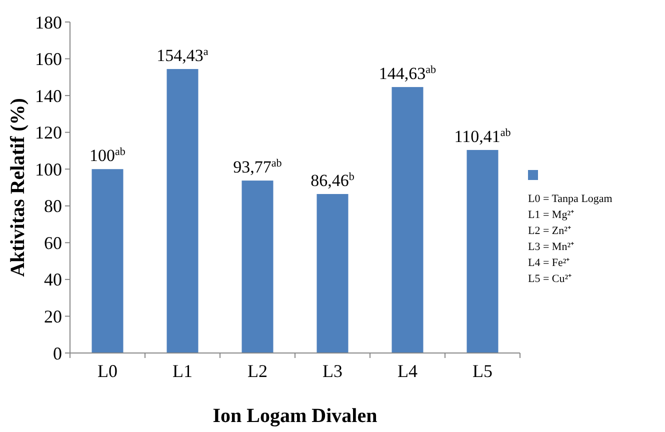 The height and width of the screenshot is (432, 665). Describe the element at coordinates (53, 316) in the screenshot. I see `y-tick-label: 20` at that location.